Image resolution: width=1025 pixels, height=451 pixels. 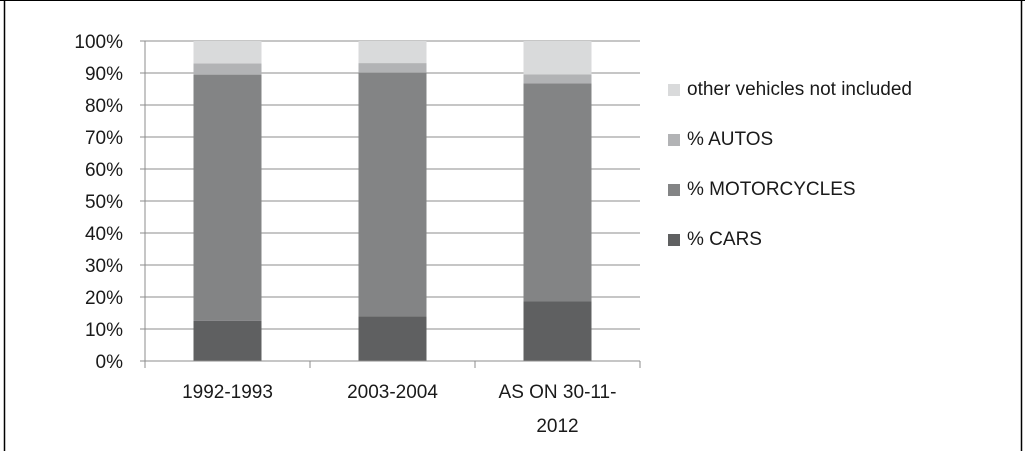 What do you see at coordinates (104, 202) in the screenshot?
I see `y-tick-label: 50%` at bounding box center [104, 202].